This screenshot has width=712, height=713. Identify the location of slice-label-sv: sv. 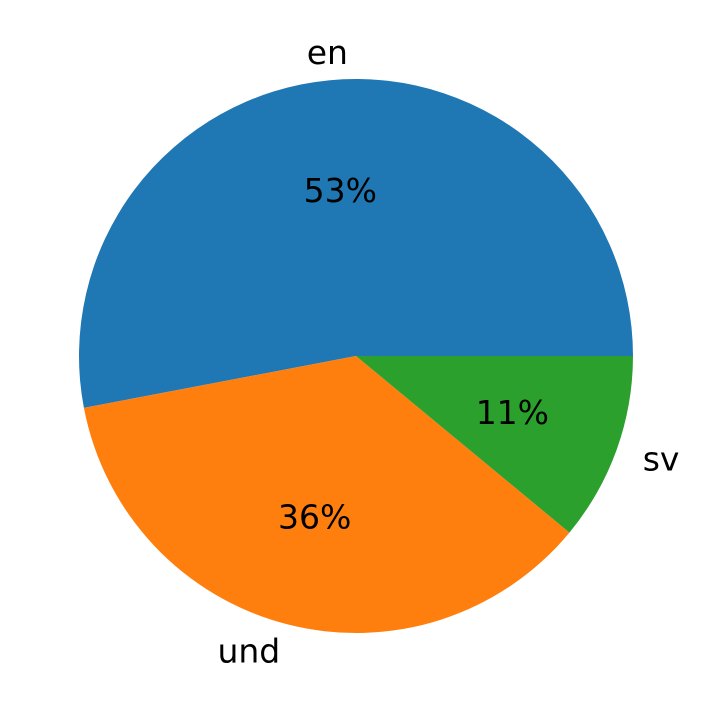
(661, 459).